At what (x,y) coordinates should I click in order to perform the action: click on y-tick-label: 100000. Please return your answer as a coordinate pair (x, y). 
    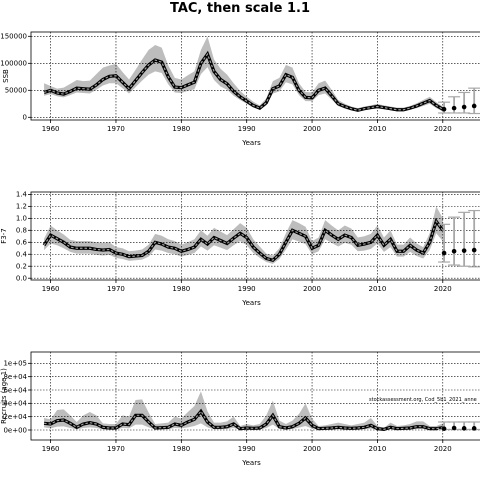
    Looking at the image, I should click on (13, 64).